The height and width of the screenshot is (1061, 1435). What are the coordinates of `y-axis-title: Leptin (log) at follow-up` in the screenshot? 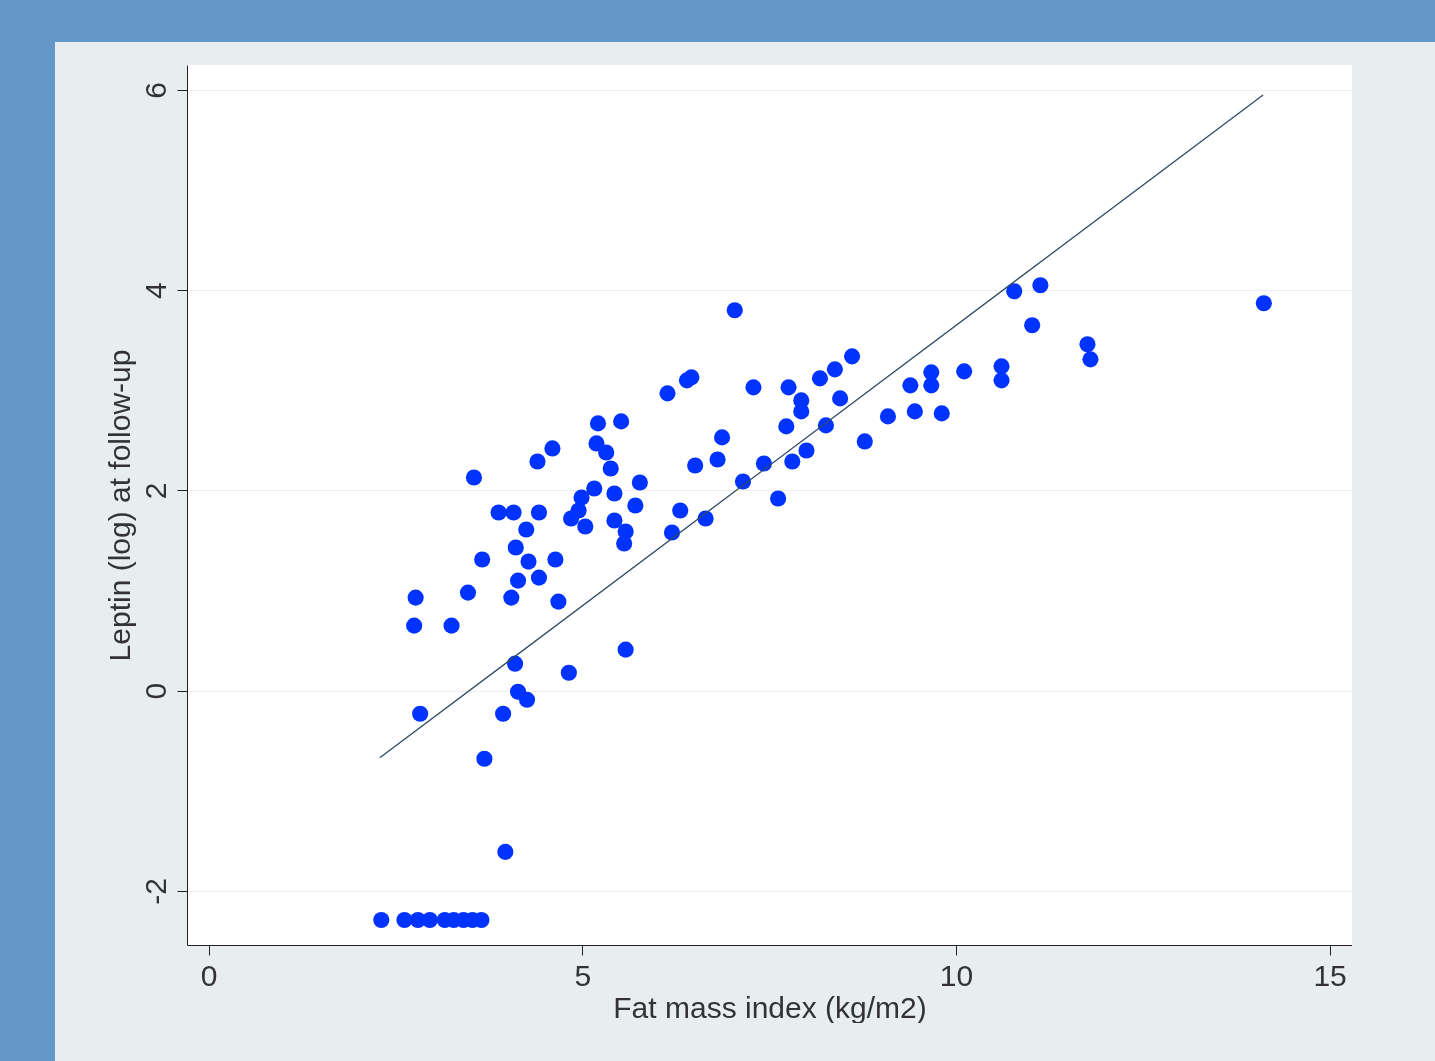 It's located at (119, 505).